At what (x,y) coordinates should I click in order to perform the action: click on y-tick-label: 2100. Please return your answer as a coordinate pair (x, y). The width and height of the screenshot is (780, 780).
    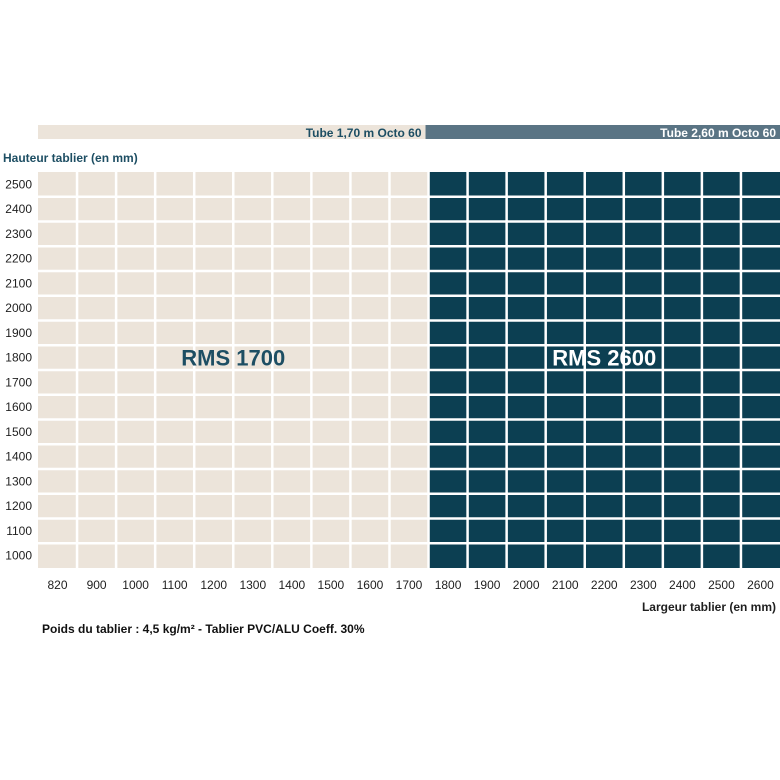
    Looking at the image, I should click on (18, 283).